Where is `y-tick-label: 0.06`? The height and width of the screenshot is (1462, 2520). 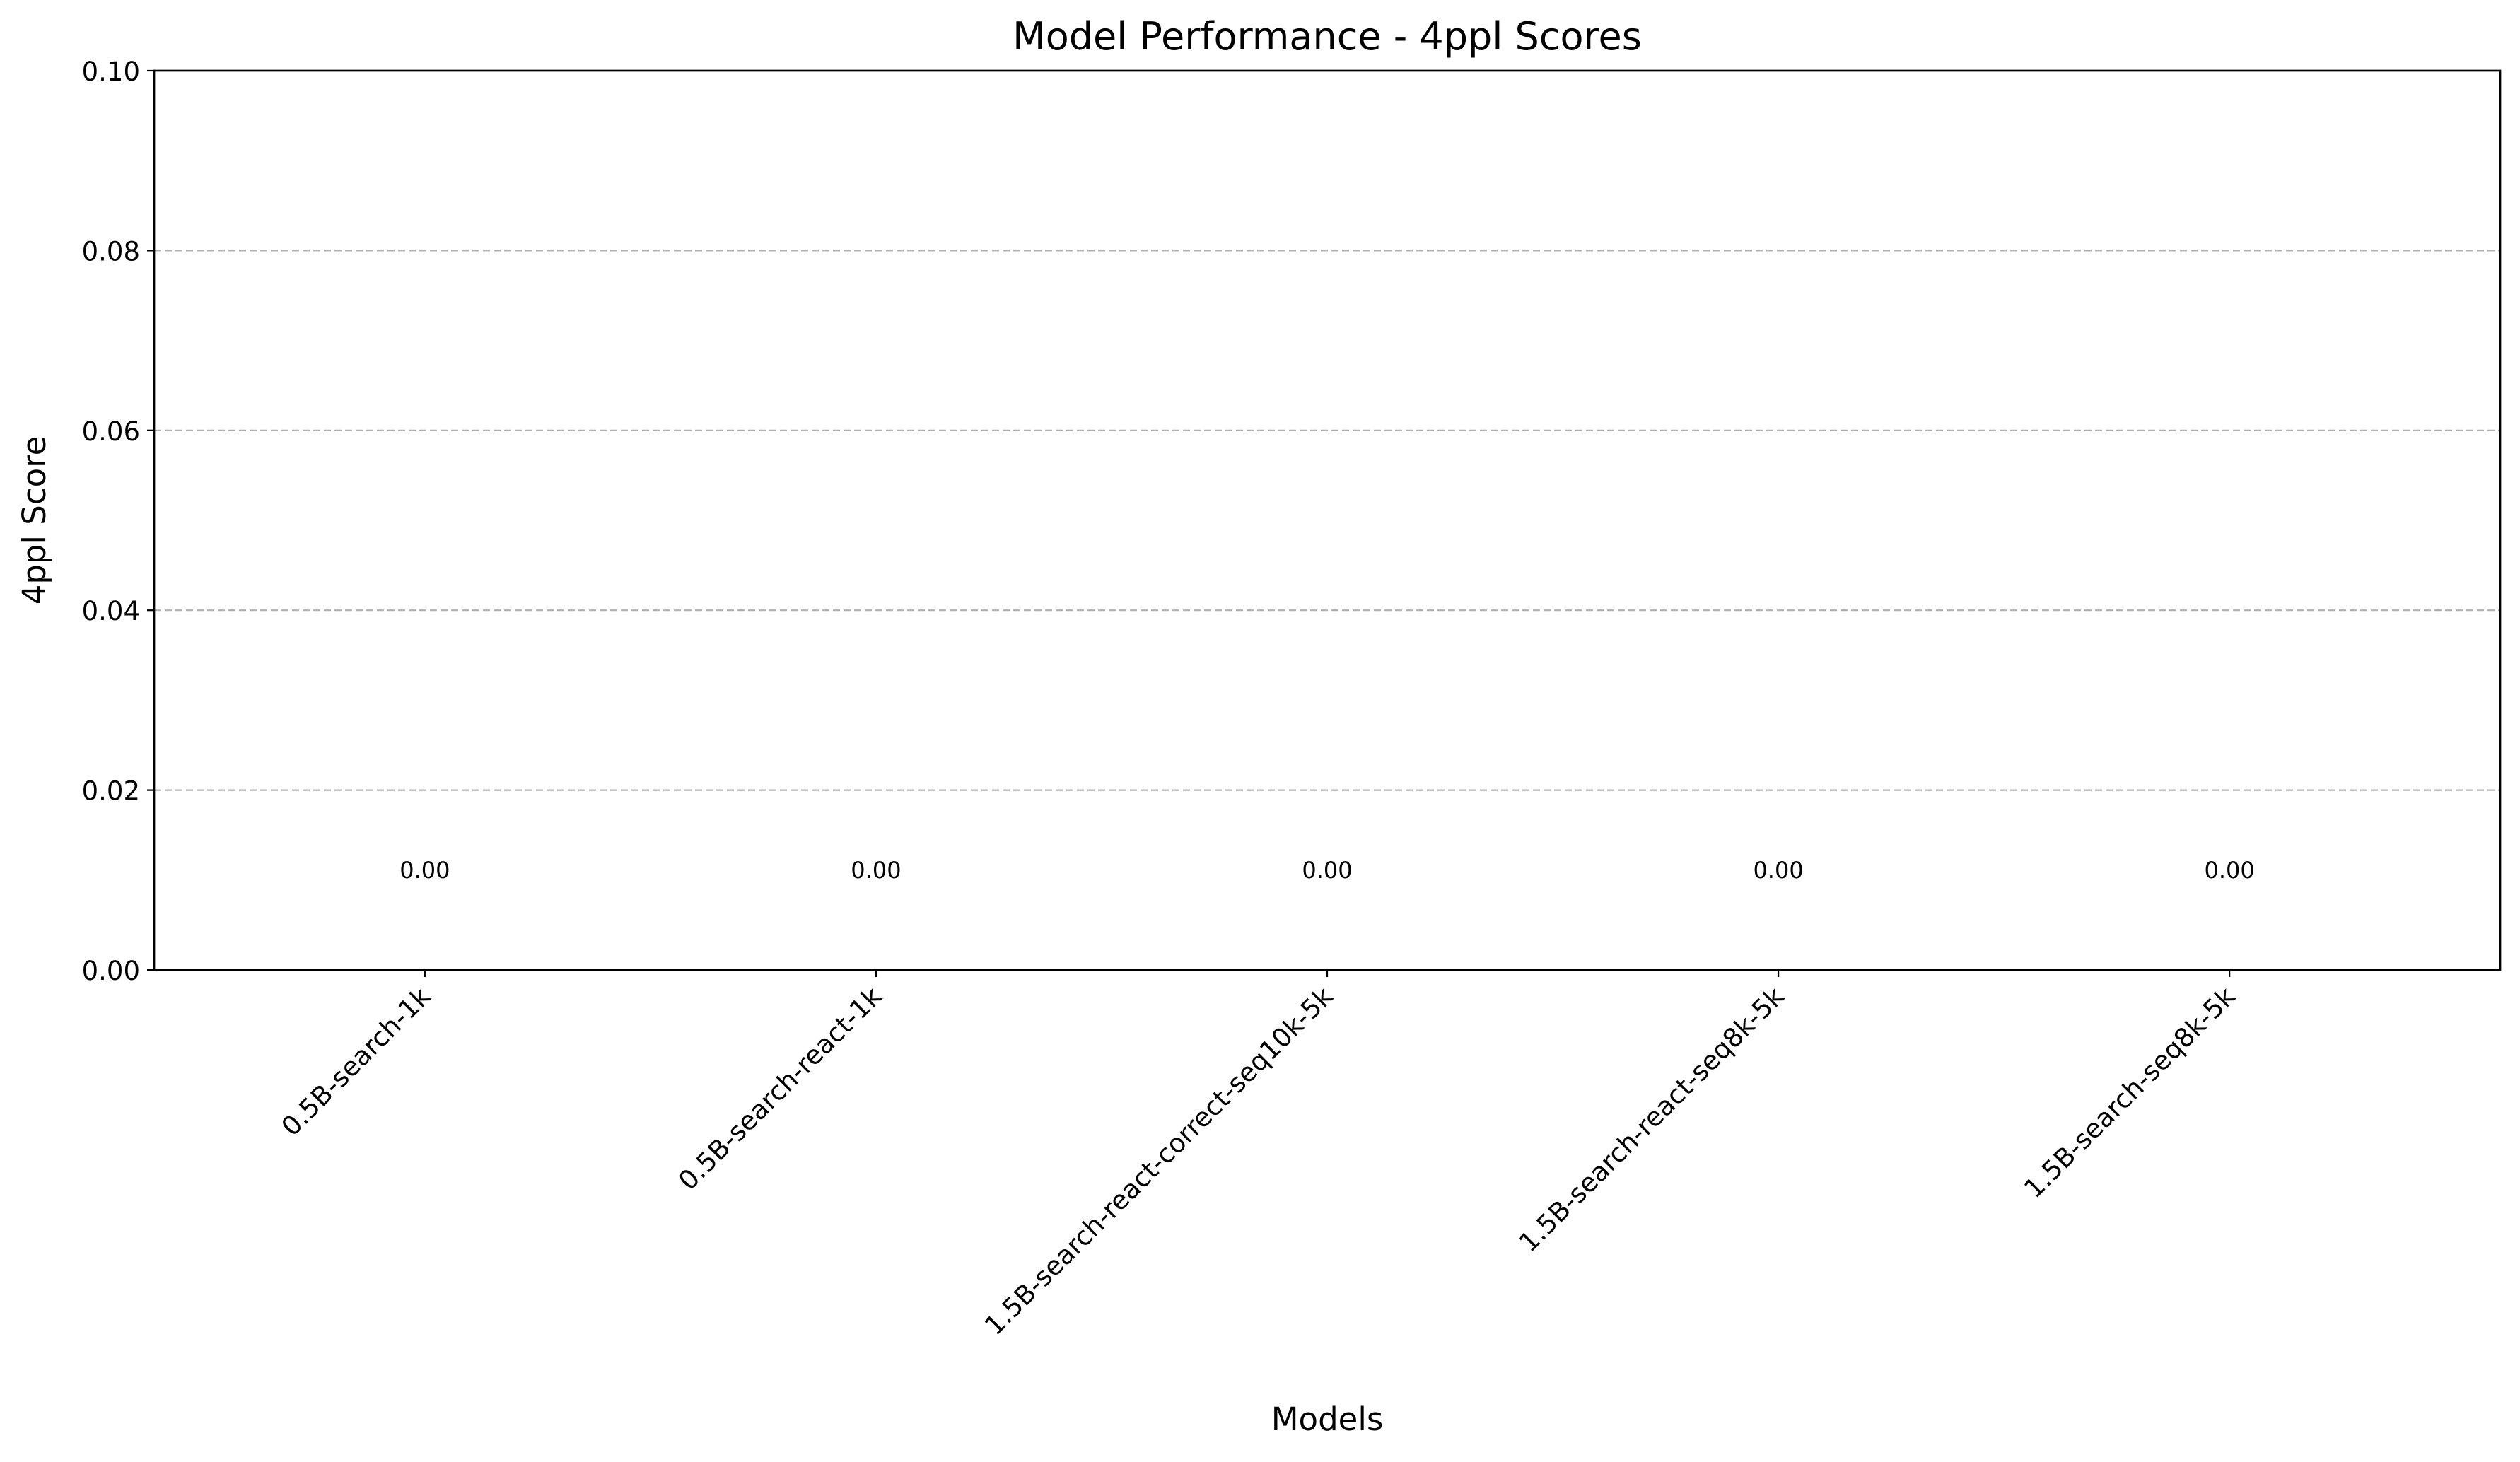 y-tick-label: 0.06 is located at coordinates (111, 431).